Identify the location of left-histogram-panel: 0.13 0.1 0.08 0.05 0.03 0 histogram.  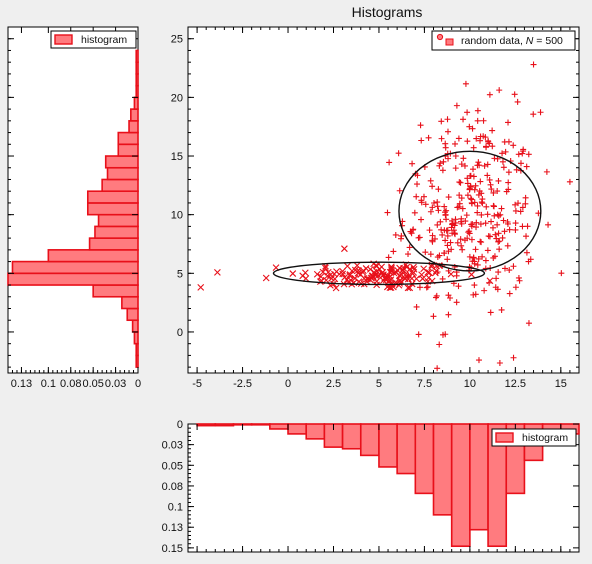
(74, 208).